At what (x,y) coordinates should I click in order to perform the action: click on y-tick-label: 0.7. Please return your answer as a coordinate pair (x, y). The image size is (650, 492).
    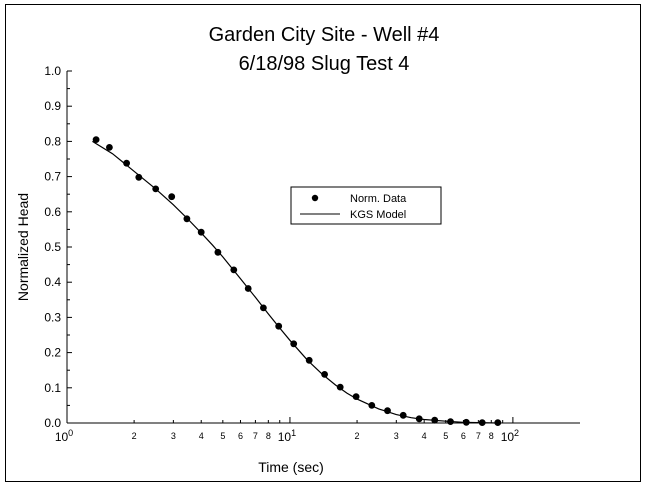
    Looking at the image, I should click on (52, 177).